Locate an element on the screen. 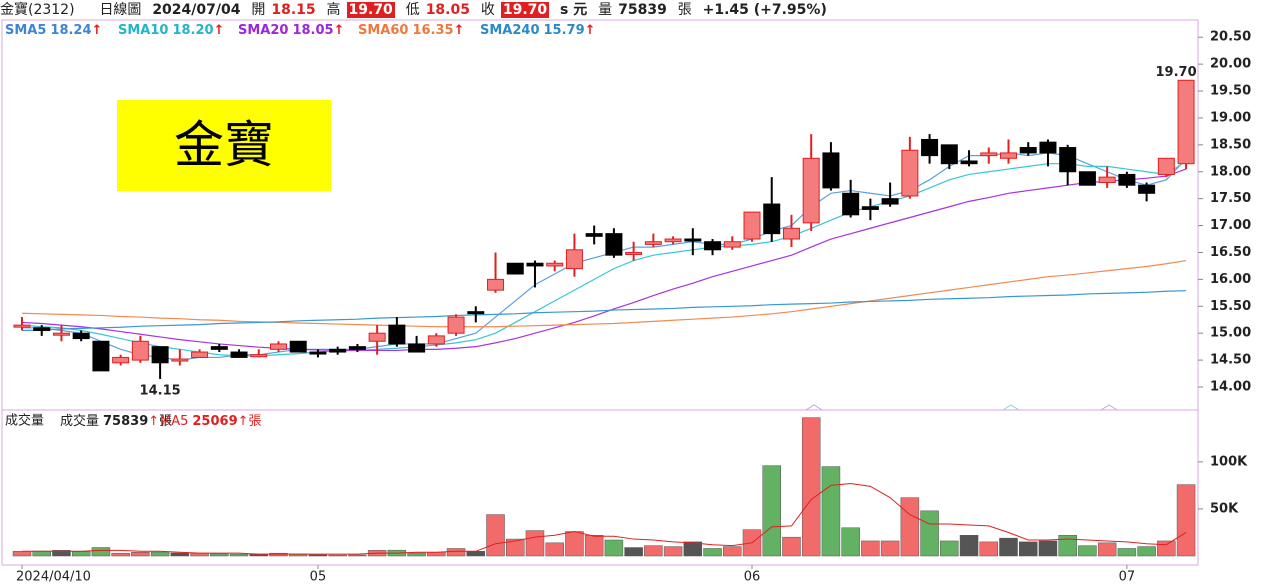  label: 高 is located at coordinates (333, 10).